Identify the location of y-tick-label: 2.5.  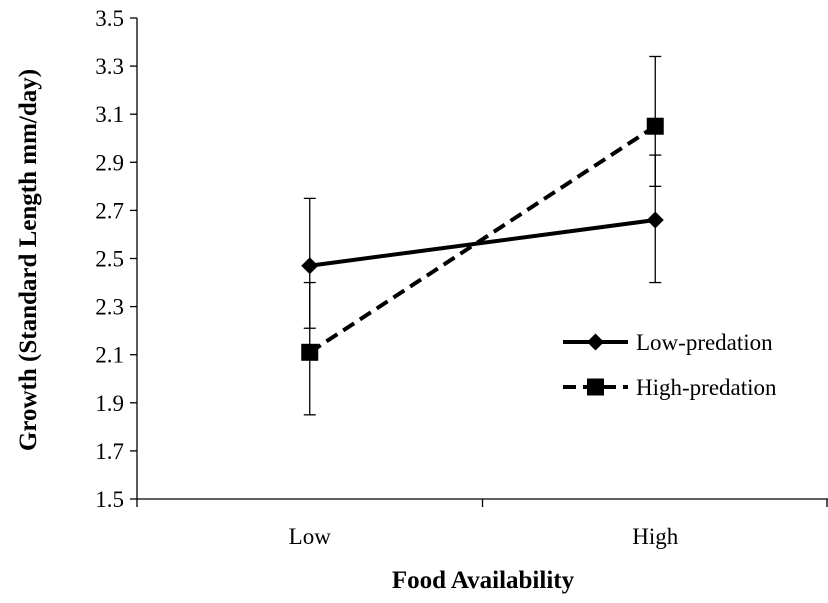
(109, 259).